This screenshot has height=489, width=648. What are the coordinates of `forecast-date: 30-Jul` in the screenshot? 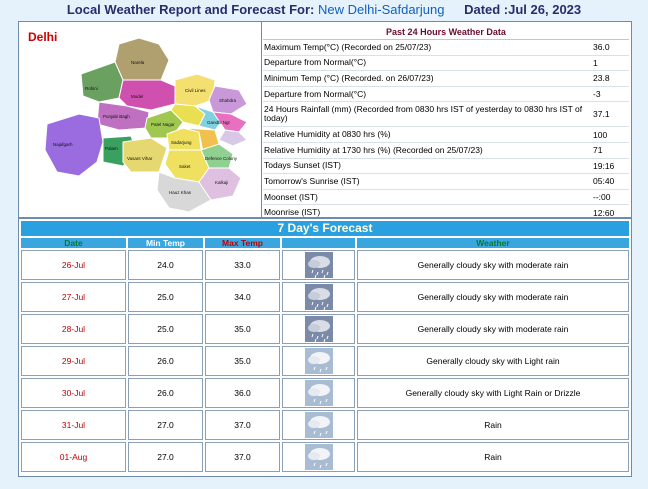 It's located at (73, 393).